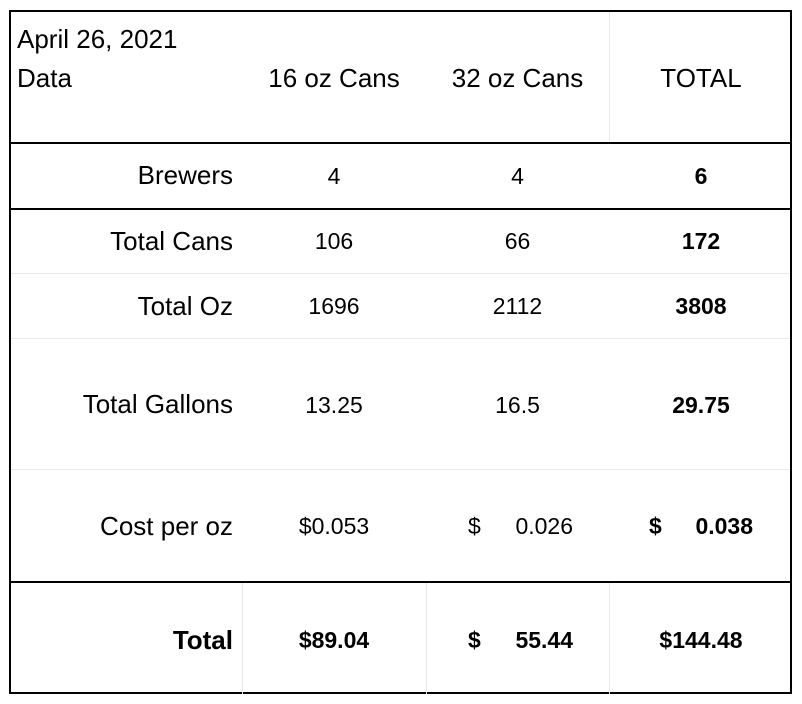  Describe the element at coordinates (334, 176) in the screenshot. I see `brewers-16oz: 4` at that location.